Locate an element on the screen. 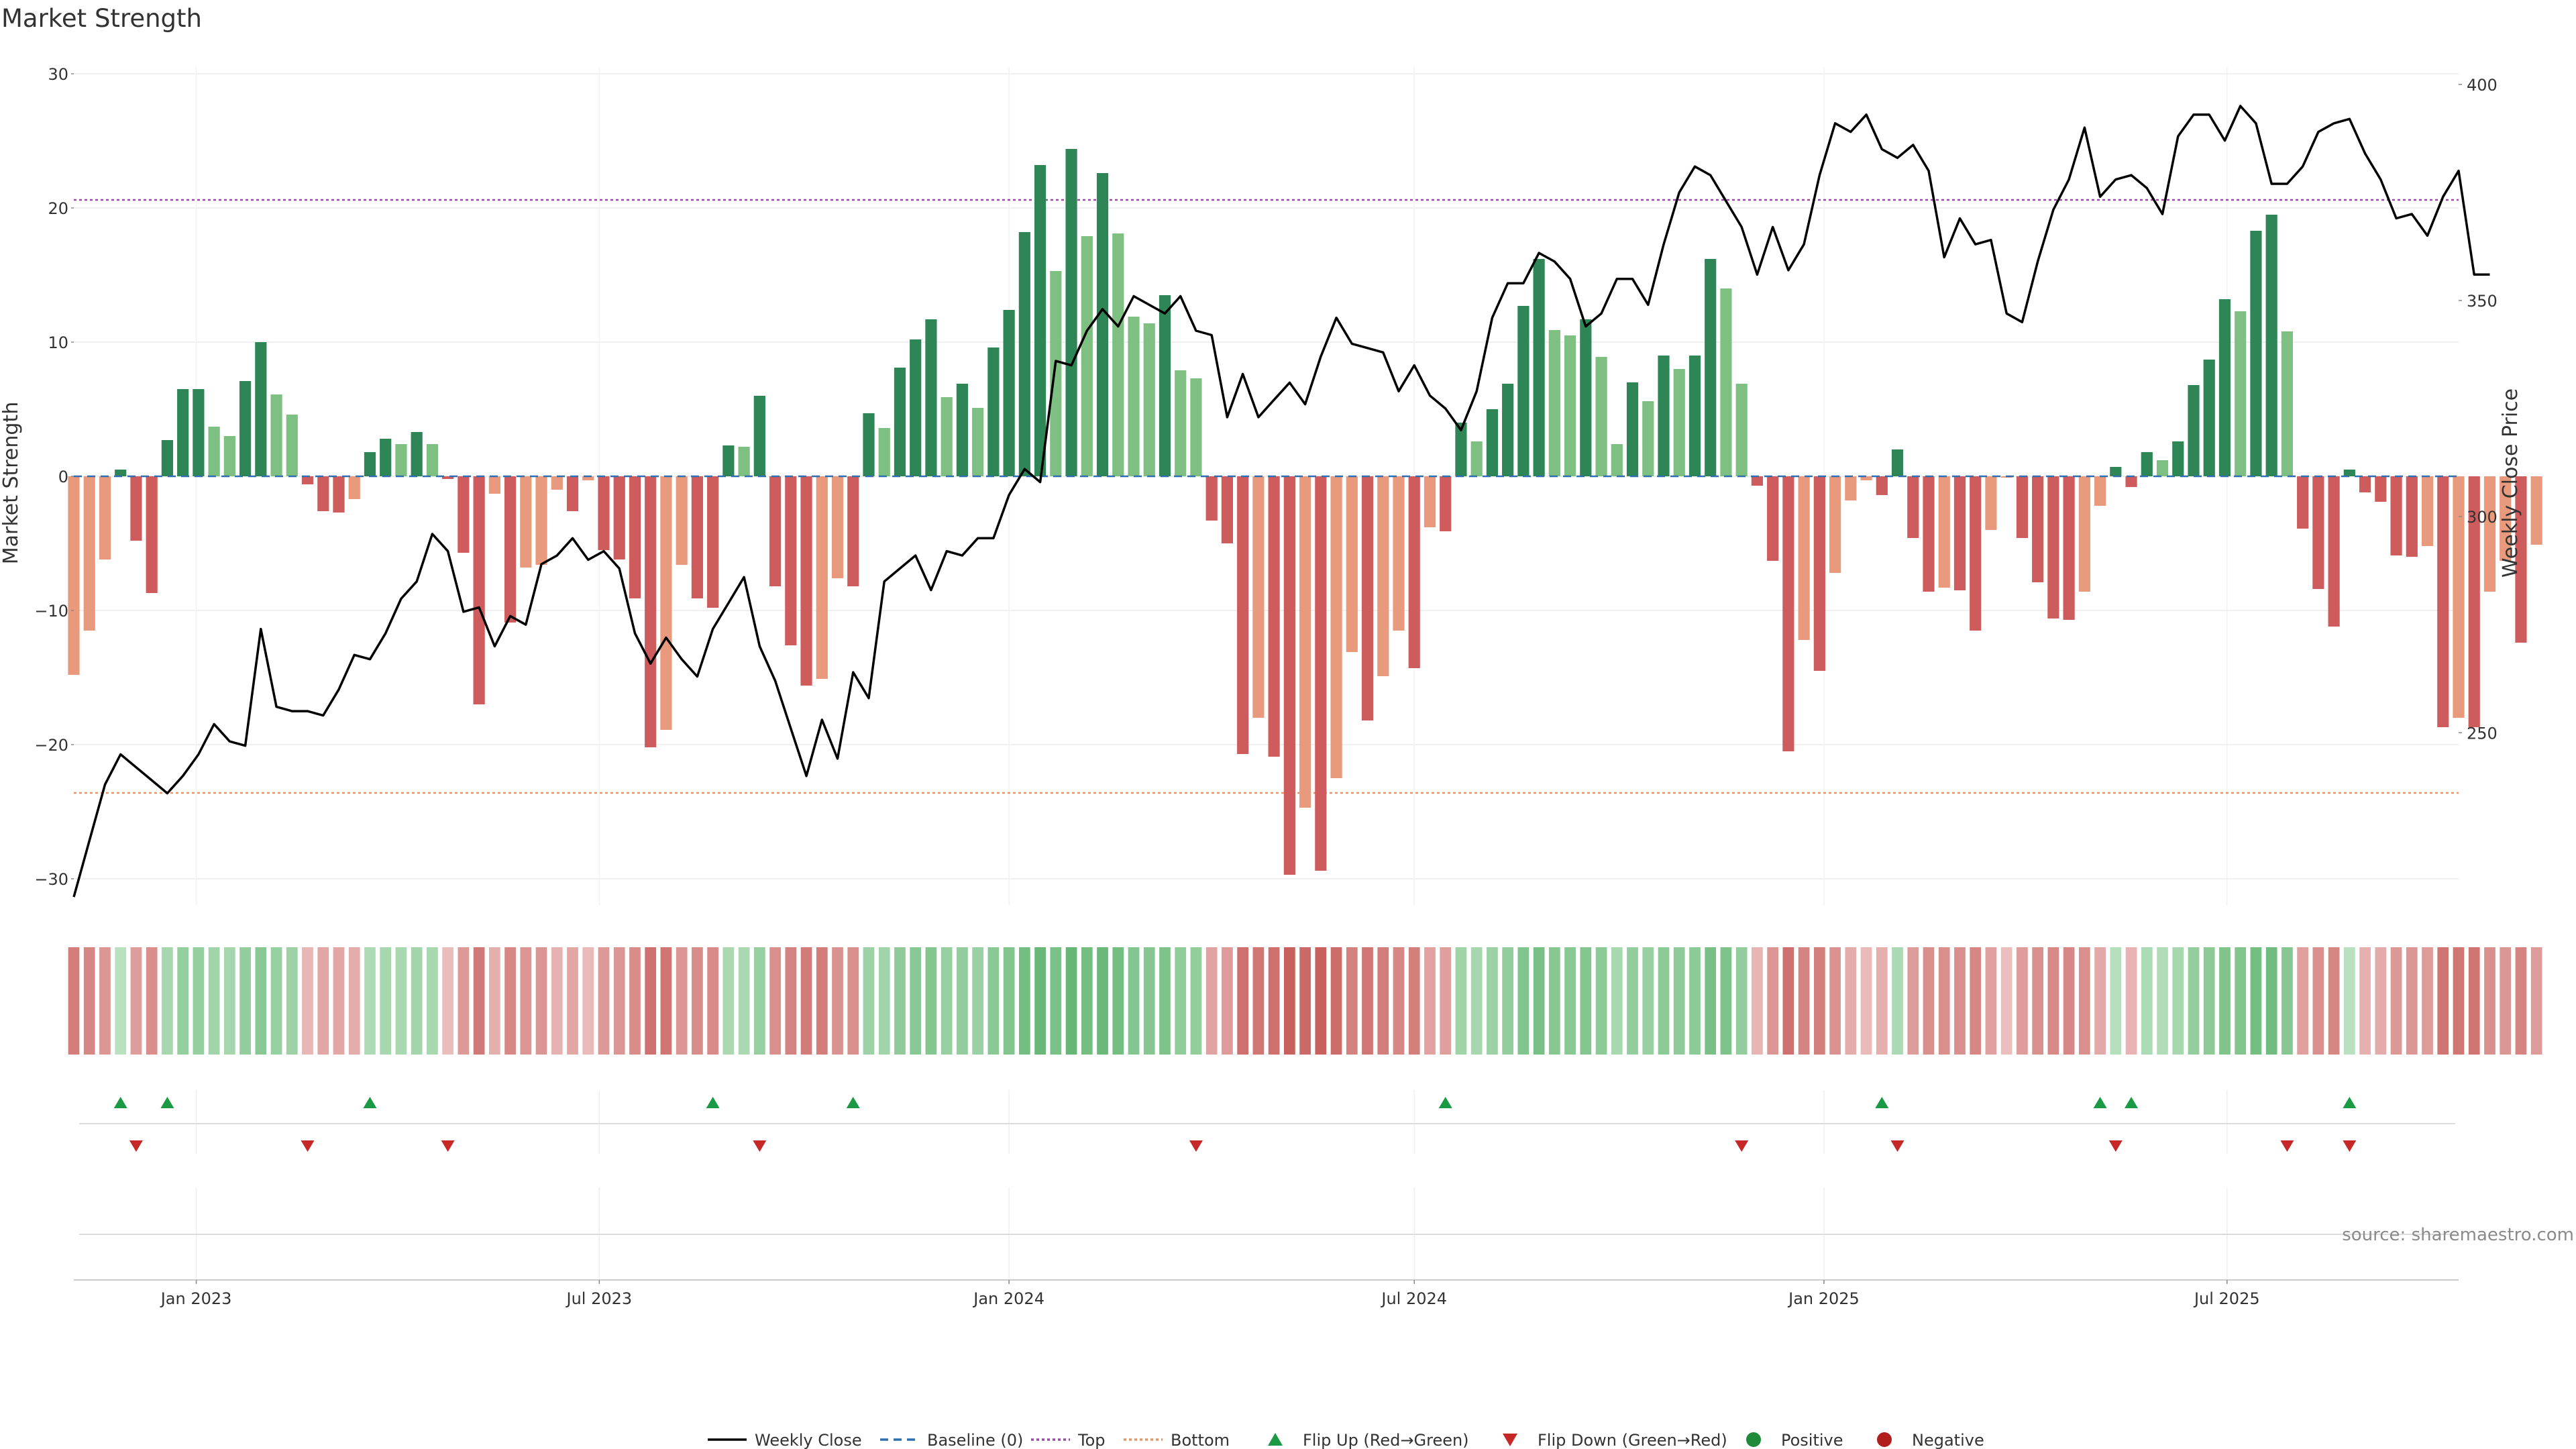  legend-item: Negative is located at coordinates (1930, 1440).